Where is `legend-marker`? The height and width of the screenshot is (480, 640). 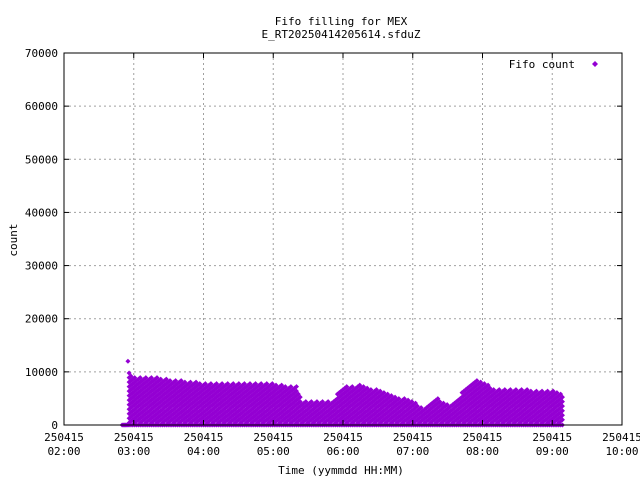 legend-marker is located at coordinates (595, 64).